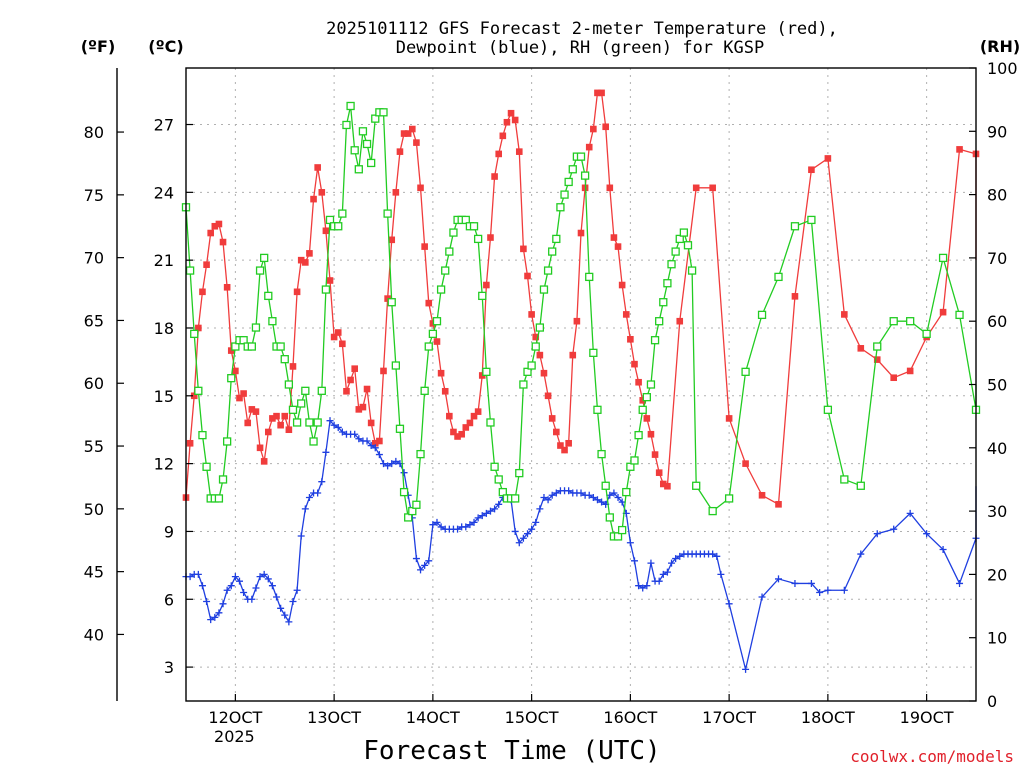 Image resolution: width=1024 pixels, height=768 pixels. Describe the element at coordinates (164, 464) in the screenshot. I see `celsius-tick-label: 12` at that location.